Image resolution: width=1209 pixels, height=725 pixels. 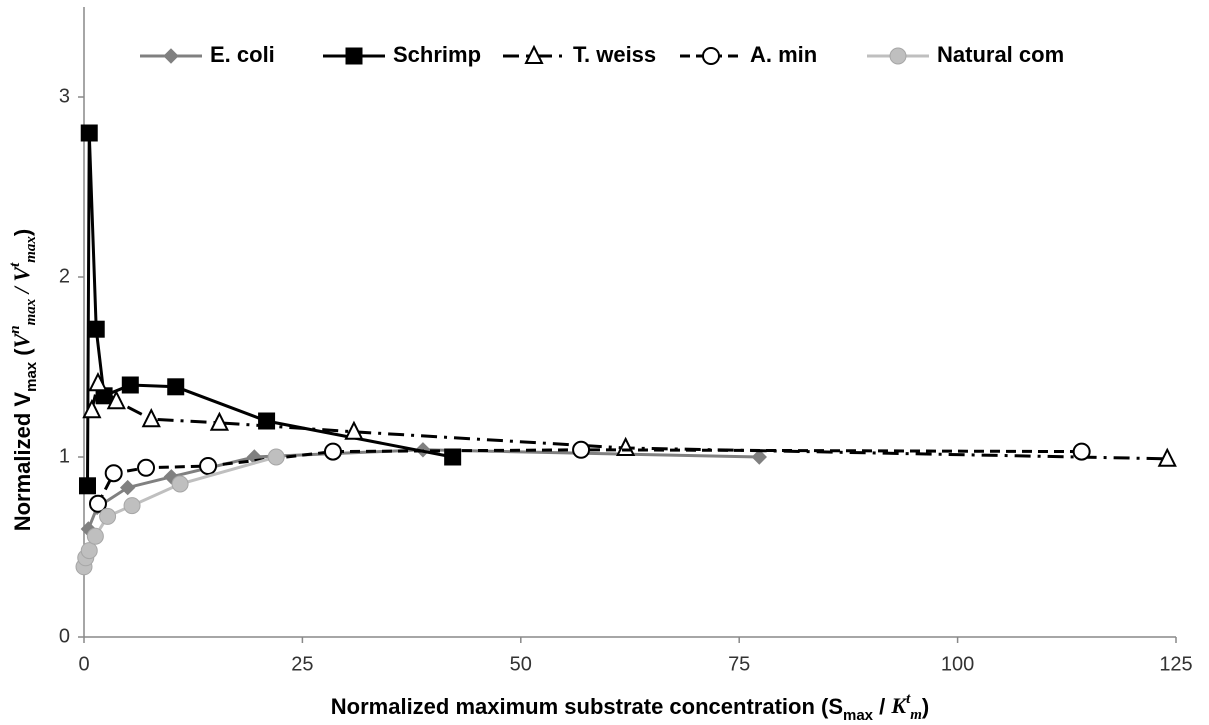 I want to click on legend-label: Natural com, so click(x=1000, y=54).